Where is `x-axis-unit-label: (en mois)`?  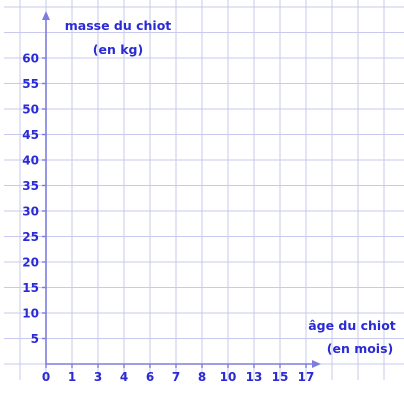
x-axis-unit-label: (en mois) is located at coordinates (360, 348).